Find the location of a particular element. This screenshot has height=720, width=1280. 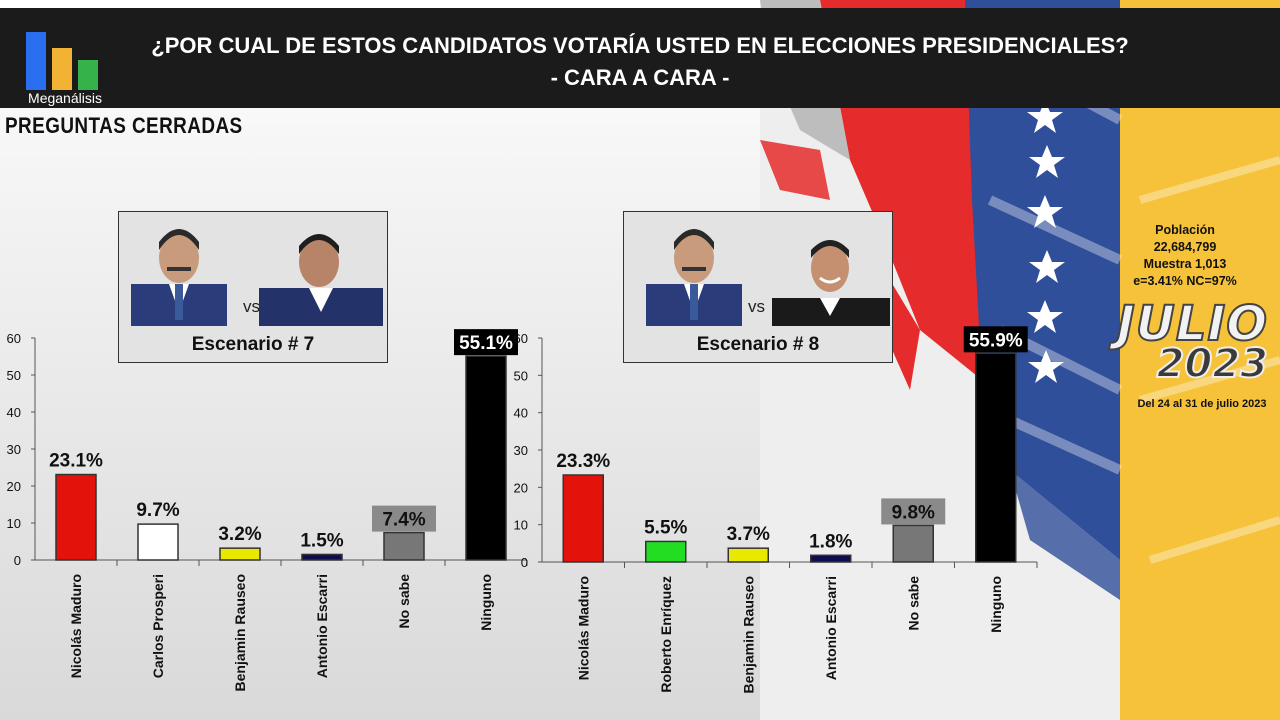

data-label: 55.1% is located at coordinates (486, 343).